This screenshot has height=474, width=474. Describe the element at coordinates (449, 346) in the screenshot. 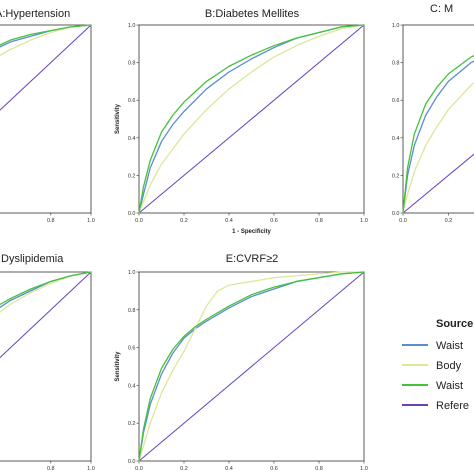

I see `legend-label-s1: Waist` at that location.